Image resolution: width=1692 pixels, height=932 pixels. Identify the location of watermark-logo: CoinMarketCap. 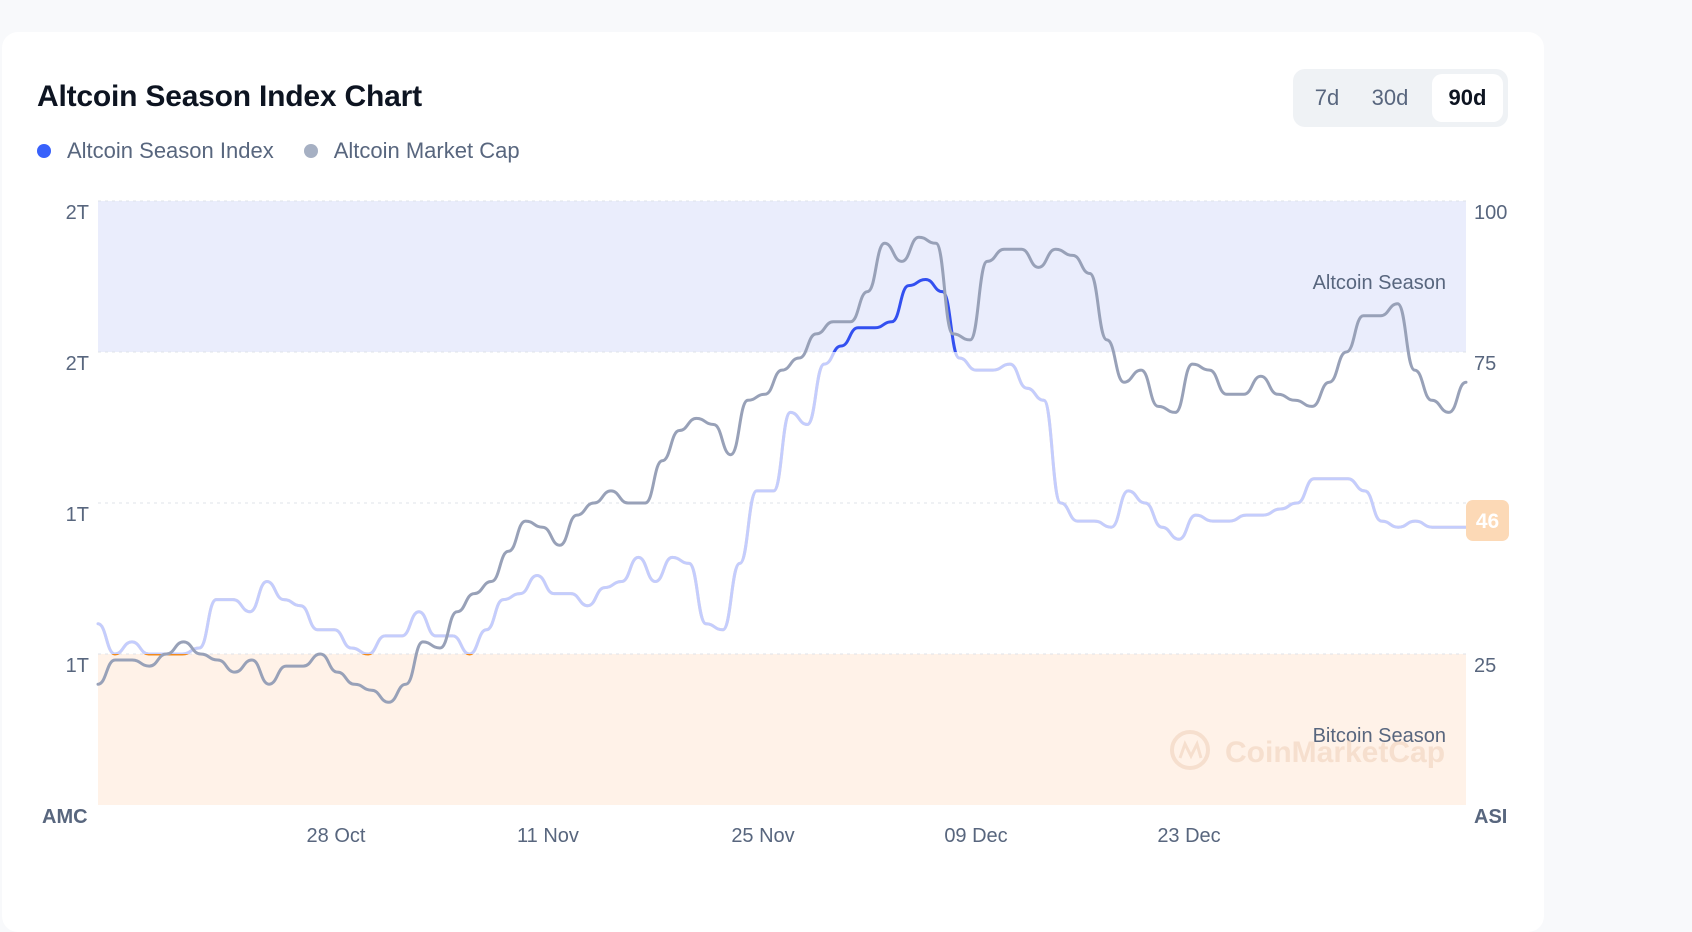
(1307, 750).